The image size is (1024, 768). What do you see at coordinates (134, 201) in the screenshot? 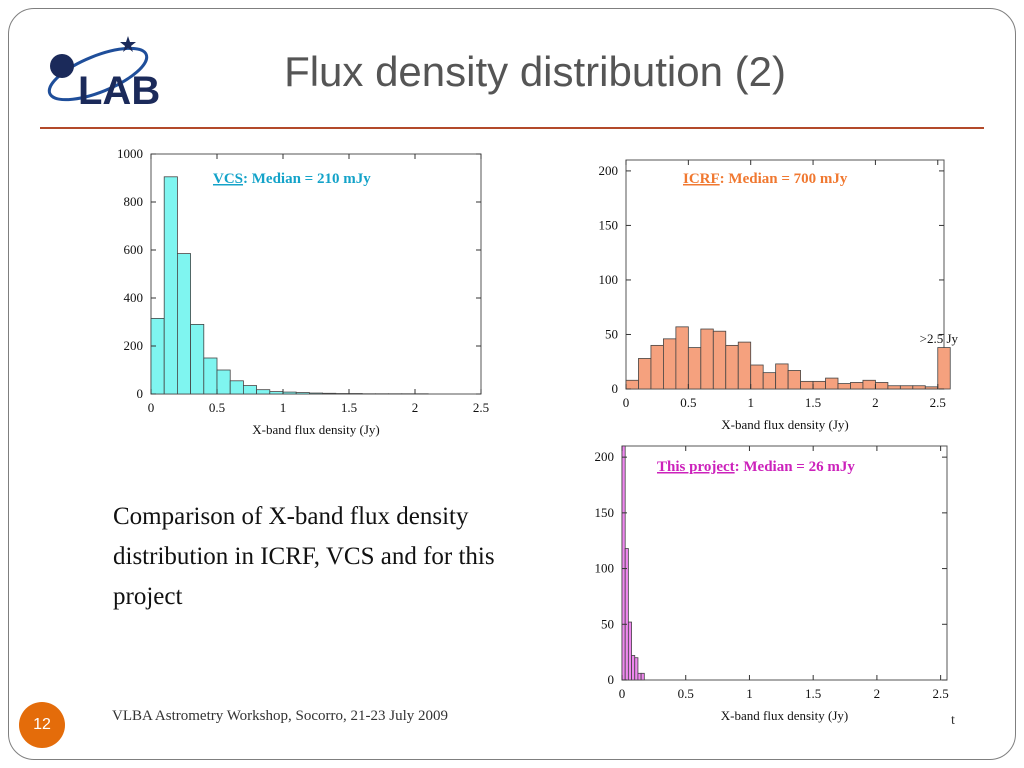
I see `y-tick-label: 800` at bounding box center [134, 201].